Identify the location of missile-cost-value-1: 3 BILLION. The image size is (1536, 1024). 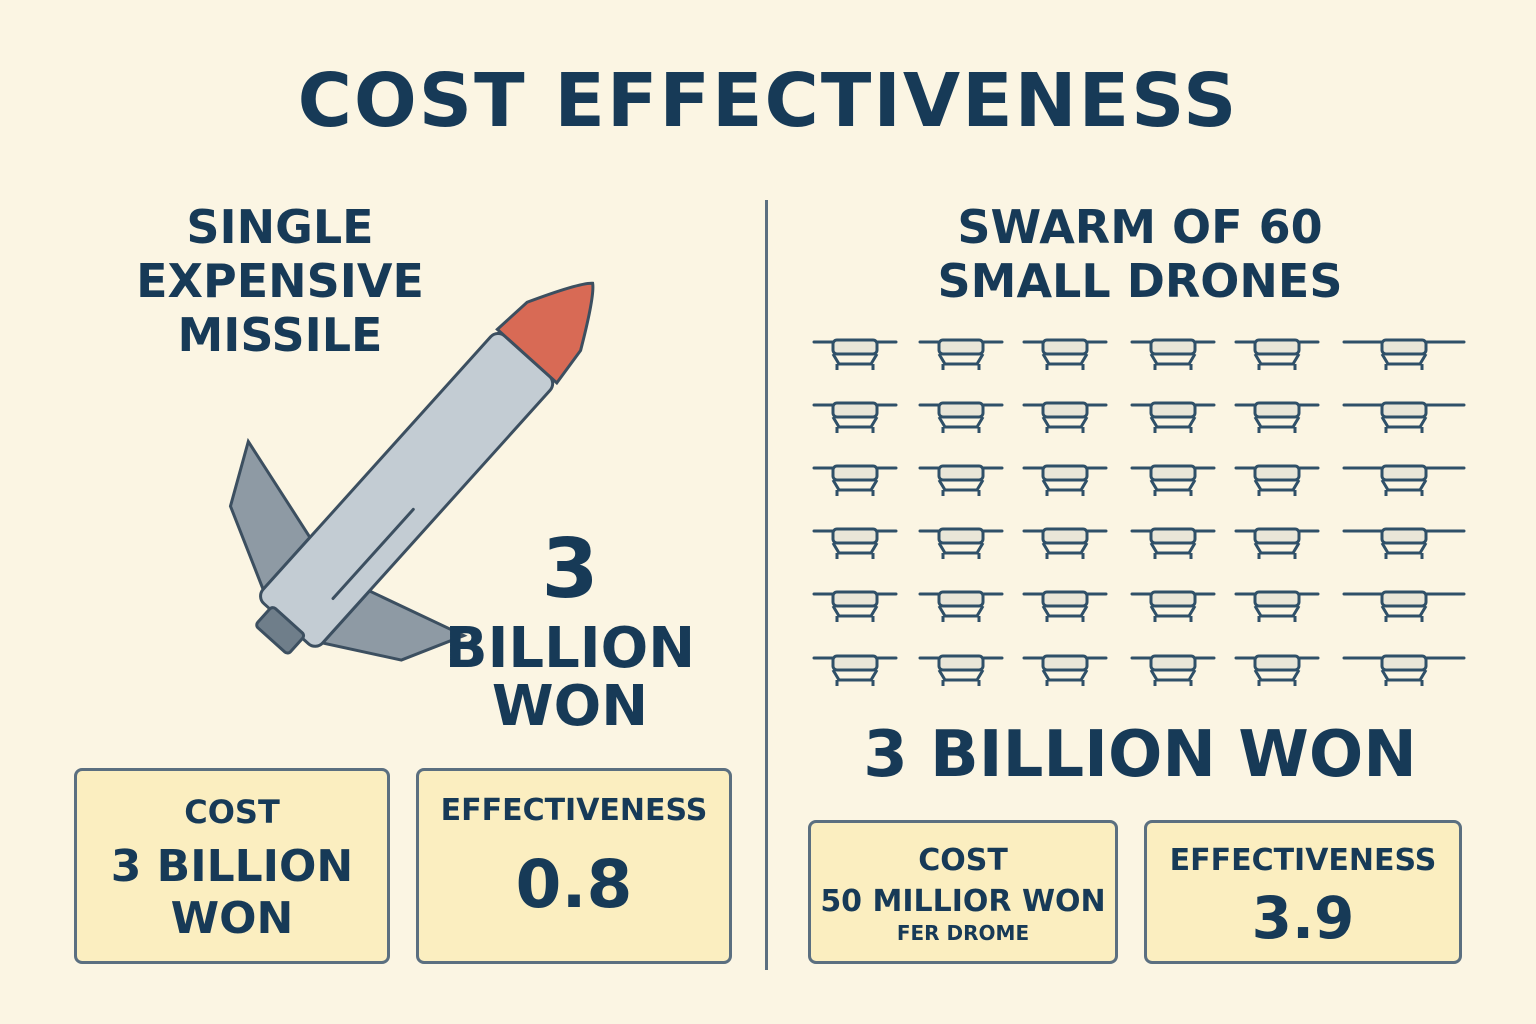
(232, 866).